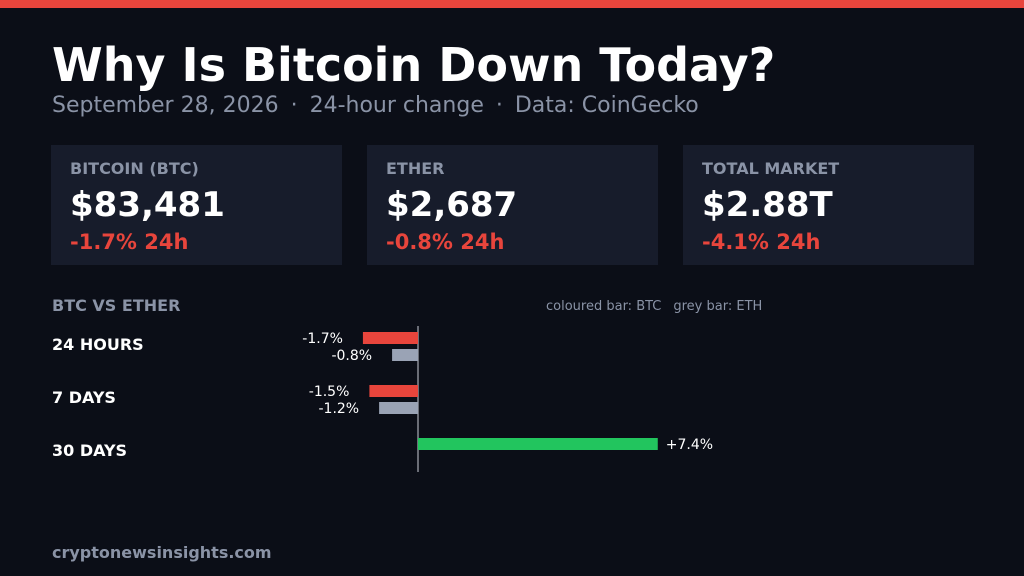 The width and height of the screenshot is (1024, 576). I want to click on card-value: $2,687, so click(452, 205).